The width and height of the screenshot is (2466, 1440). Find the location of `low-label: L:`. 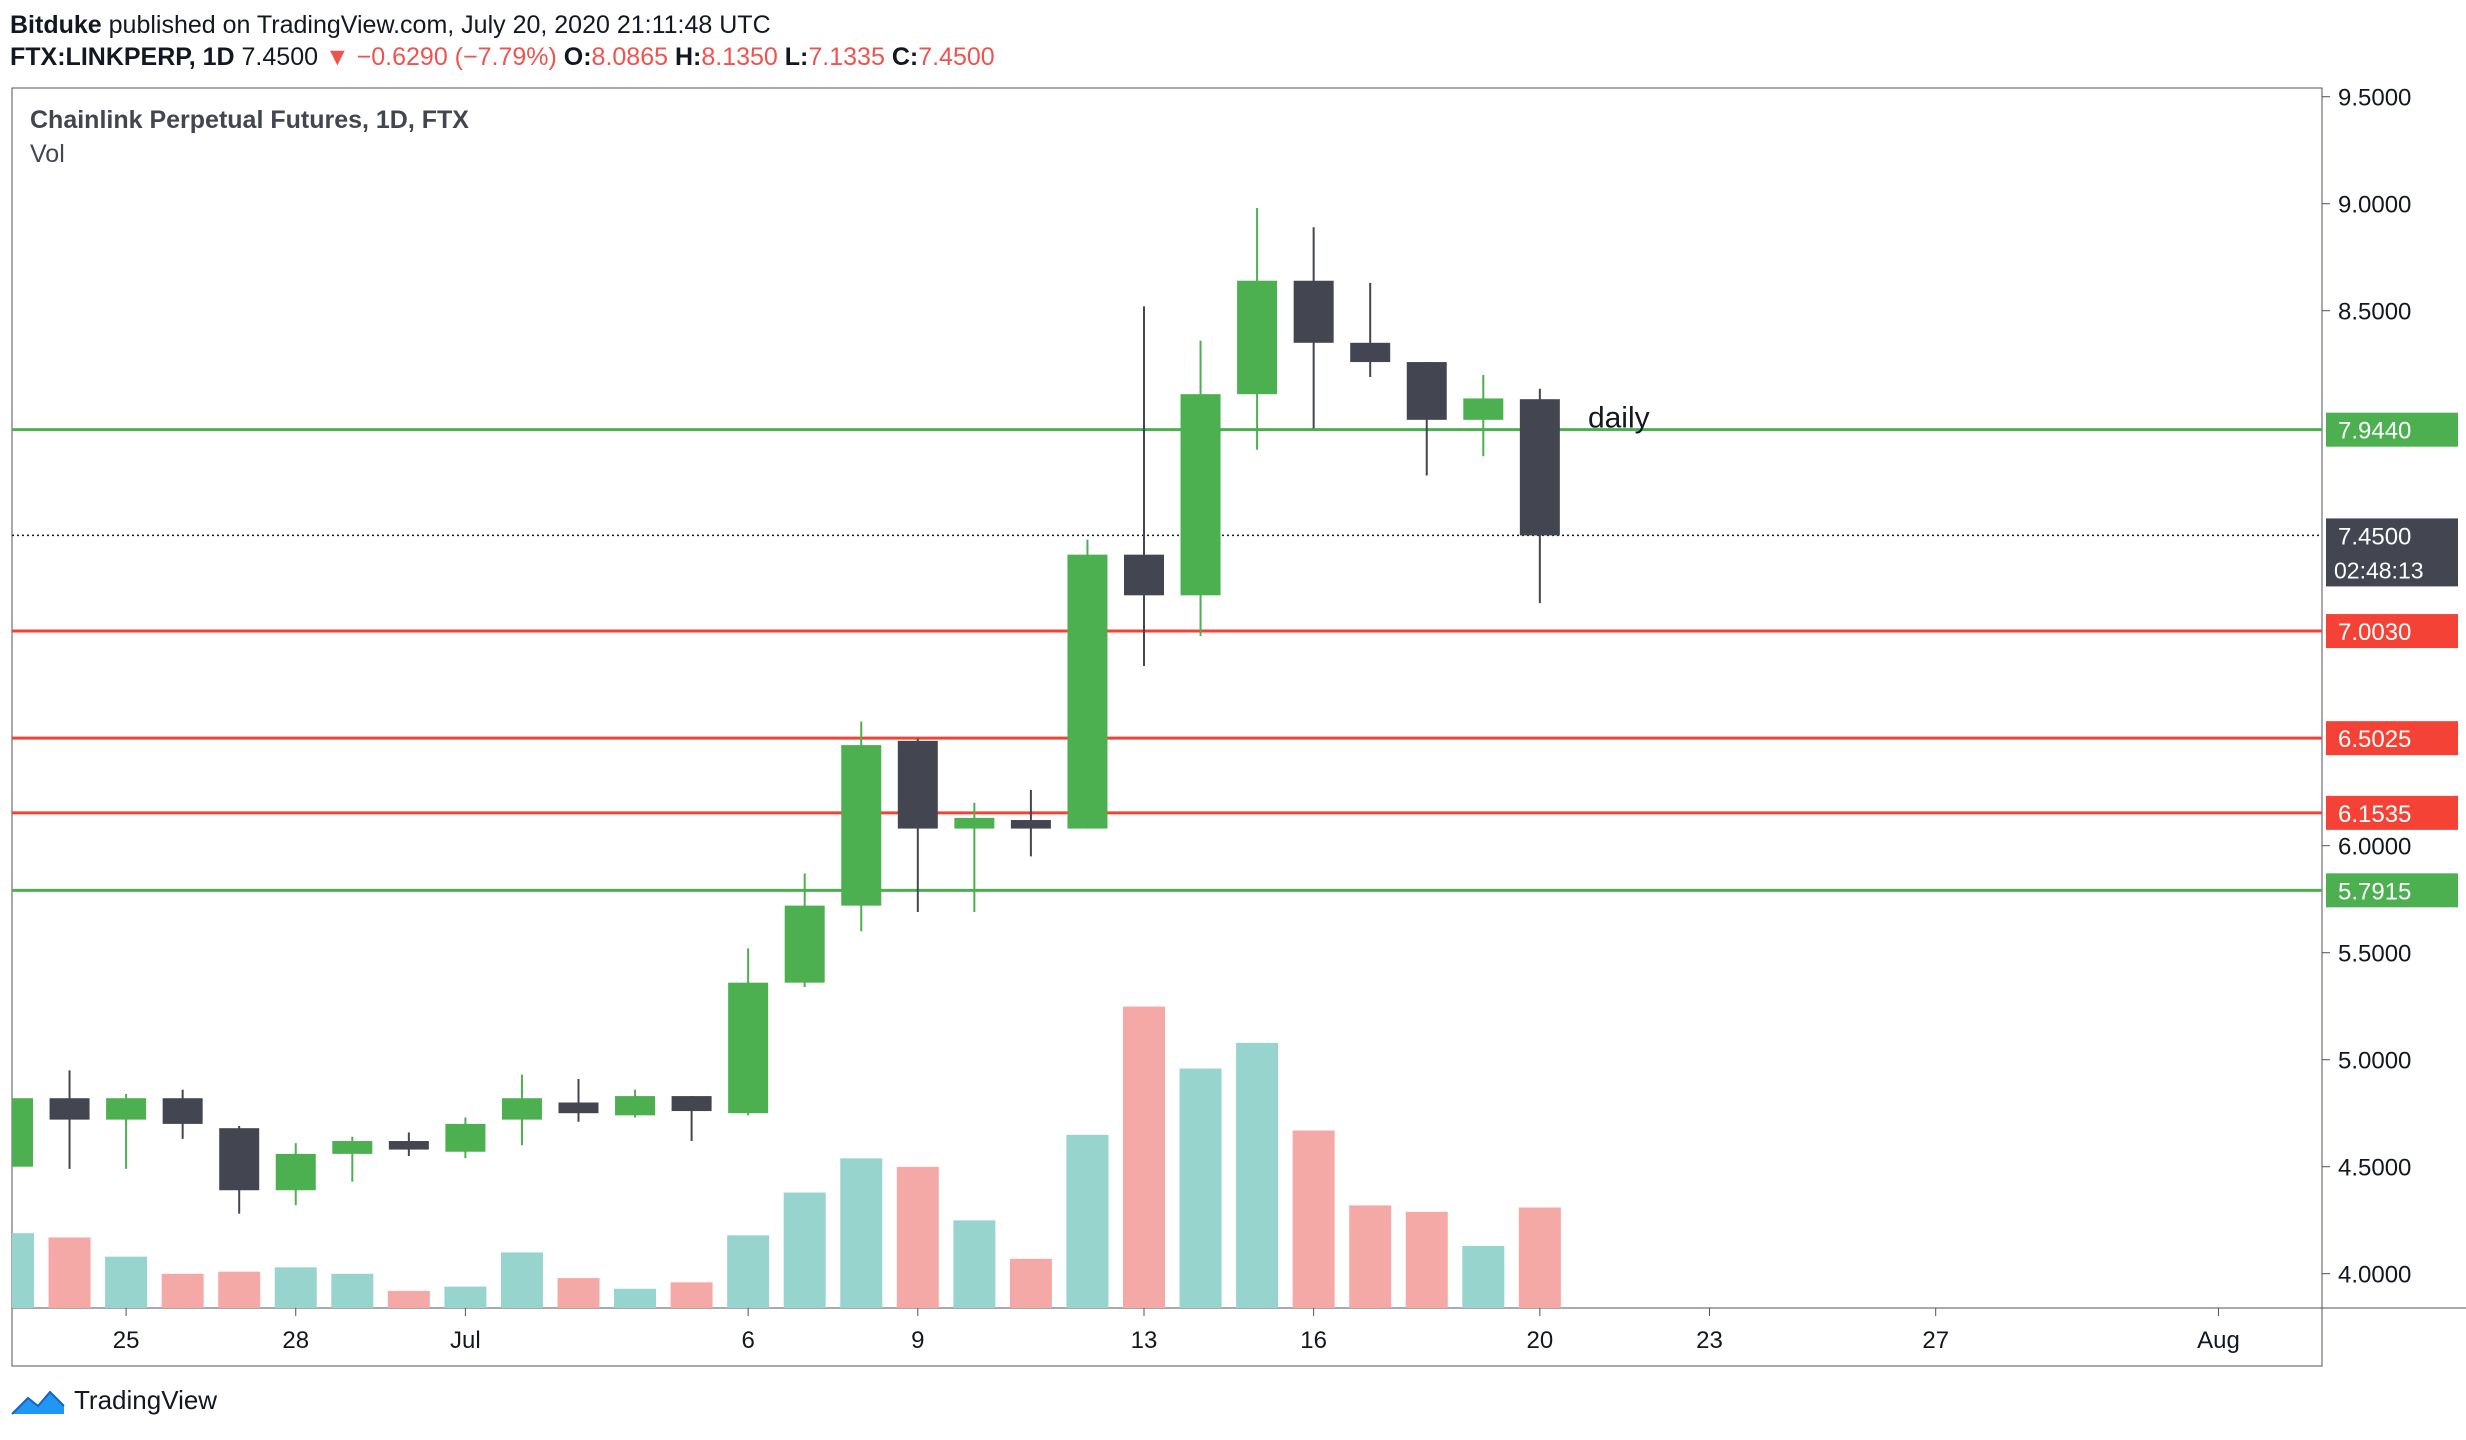

low-label: L: is located at coordinates (796, 57).